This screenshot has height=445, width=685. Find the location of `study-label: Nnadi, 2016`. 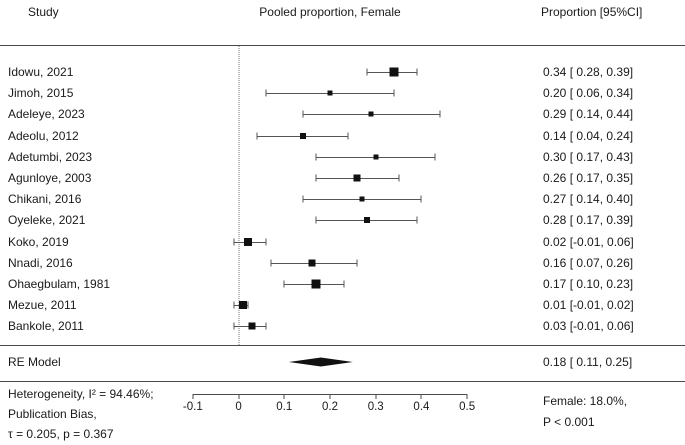

study-label: Nnadi, 2016 is located at coordinates (40, 262).